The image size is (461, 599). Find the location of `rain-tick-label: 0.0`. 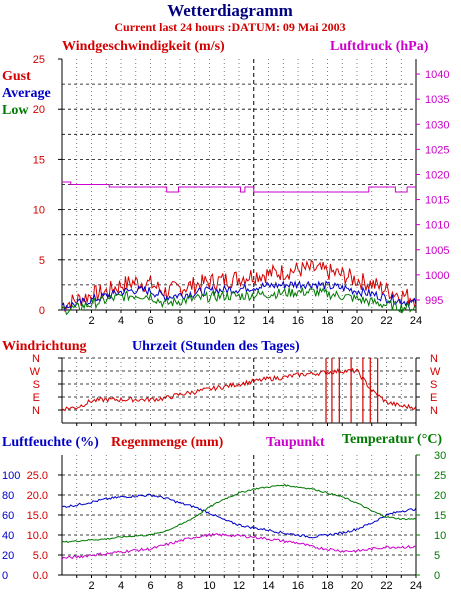

rain-tick-label: 0.0 is located at coordinates (40, 576).